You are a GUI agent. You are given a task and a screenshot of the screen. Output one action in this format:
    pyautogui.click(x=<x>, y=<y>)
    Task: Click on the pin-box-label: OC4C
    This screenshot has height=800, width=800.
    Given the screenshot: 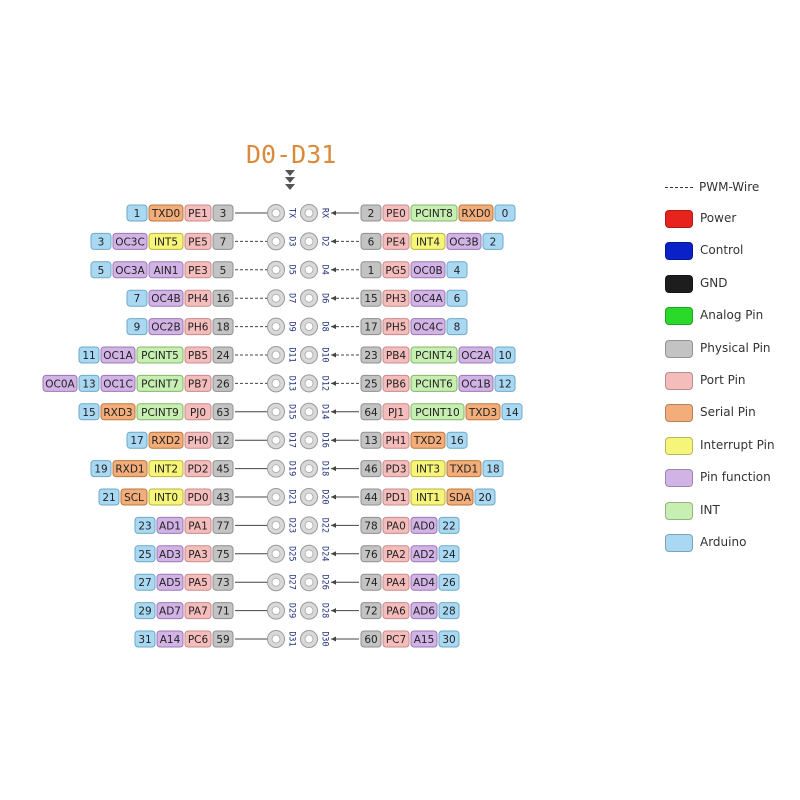 What is the action you would take?
    pyautogui.click(x=428, y=328)
    